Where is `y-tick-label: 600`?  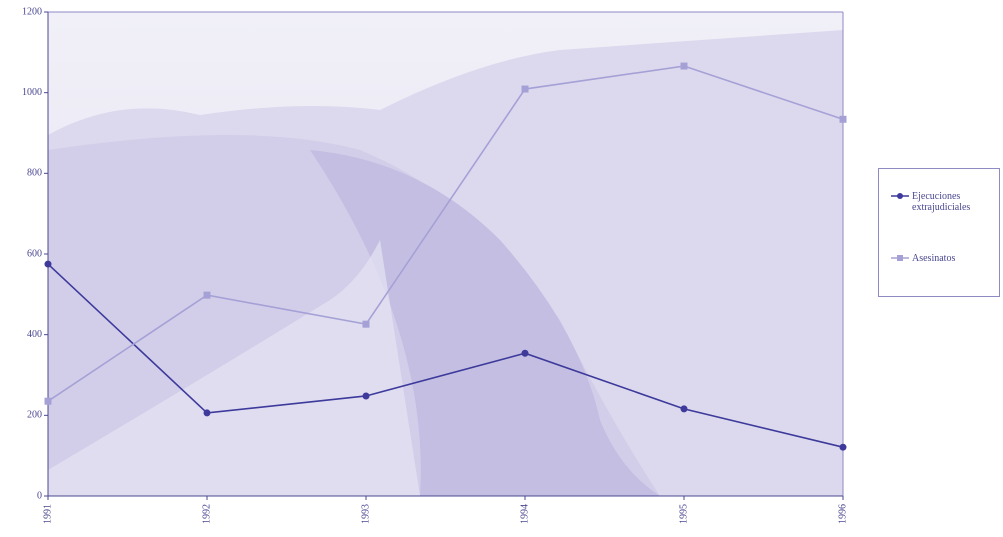 y-tick-label: 600 is located at coordinates (34, 253).